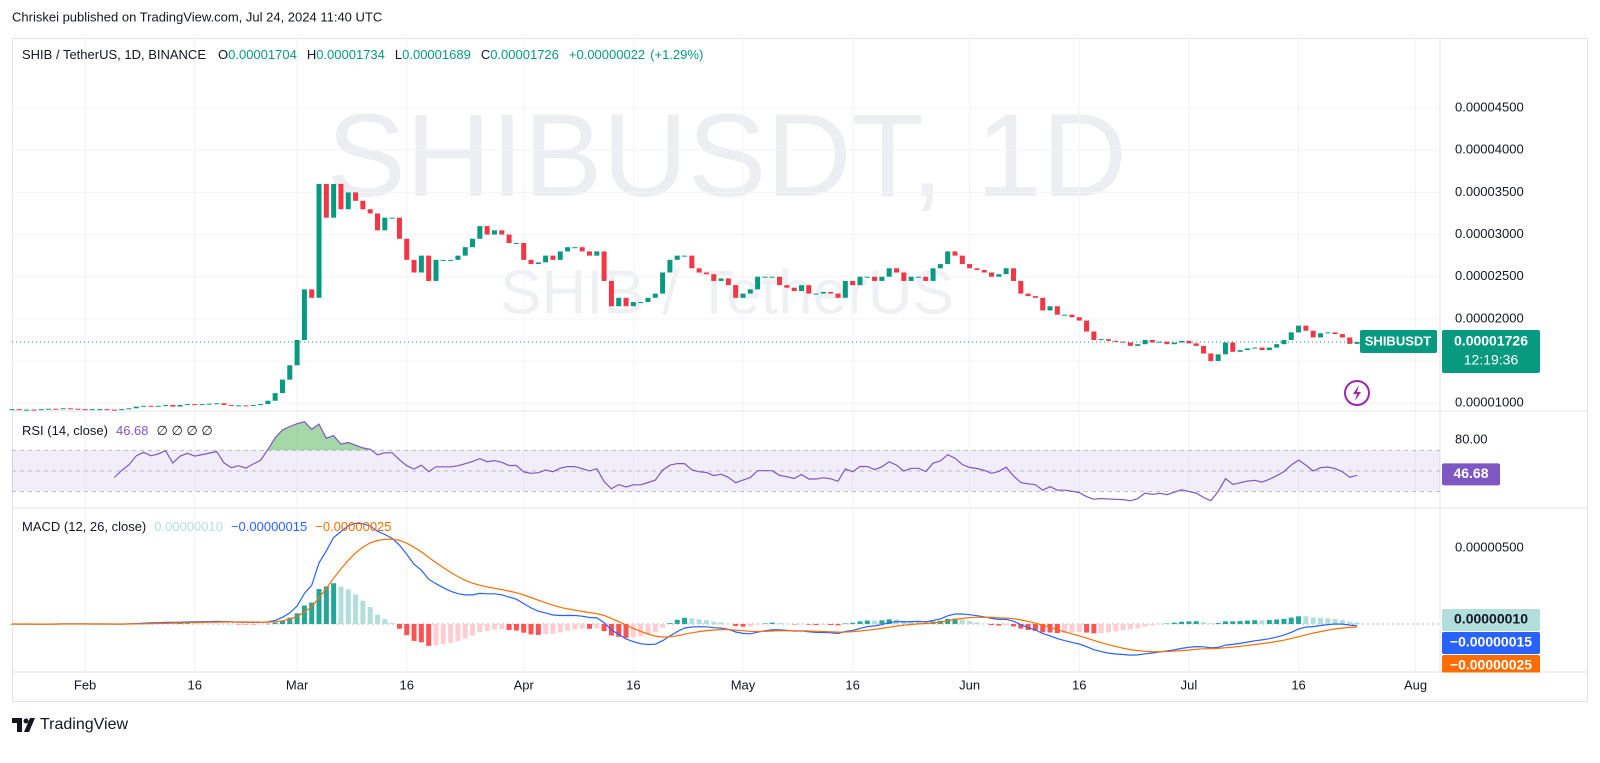  I want to click on signal-line, so click(685, 595).